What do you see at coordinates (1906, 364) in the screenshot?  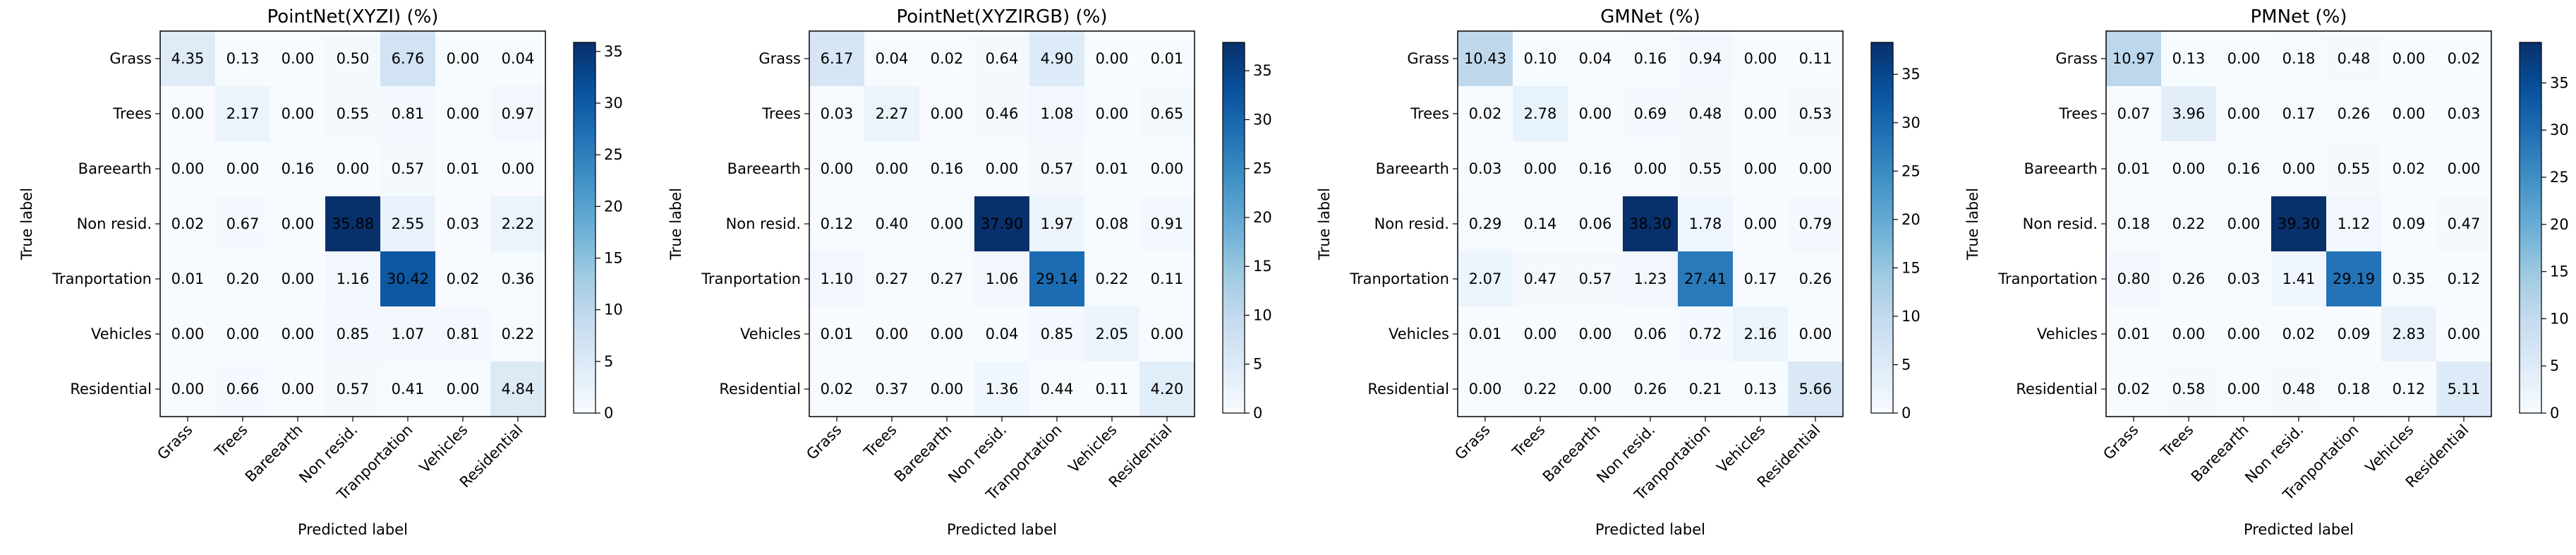 I see `colorbar-tick-label: 5` at bounding box center [1906, 364].